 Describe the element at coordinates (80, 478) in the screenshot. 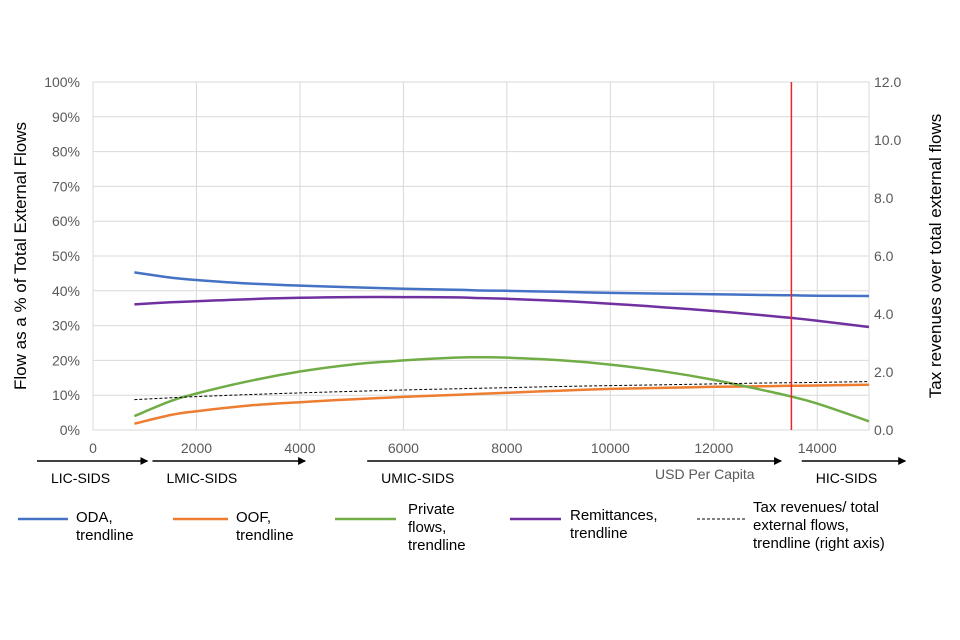

I see `income-group-label: LIC-SIDS` at that location.